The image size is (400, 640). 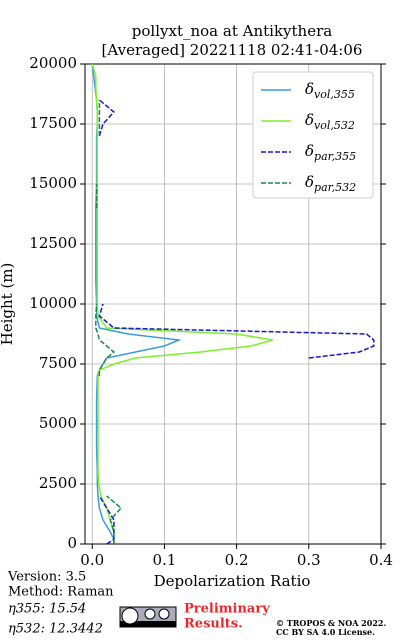 What do you see at coordinates (148, 617) in the screenshot?
I see `cc-logo` at bounding box center [148, 617].